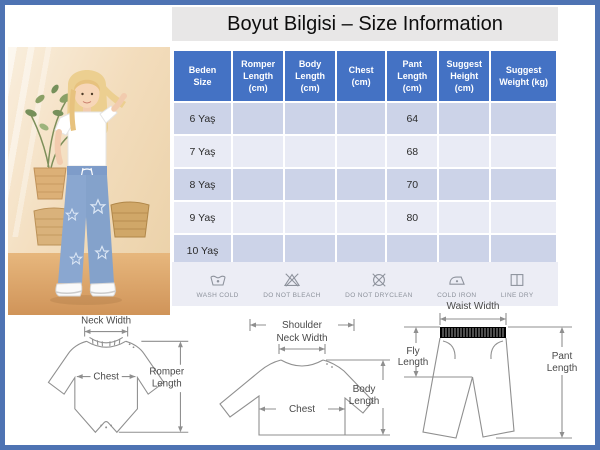  Describe the element at coordinates (217, 295) in the screenshot. I see `care-label: WASH COLD` at that location.